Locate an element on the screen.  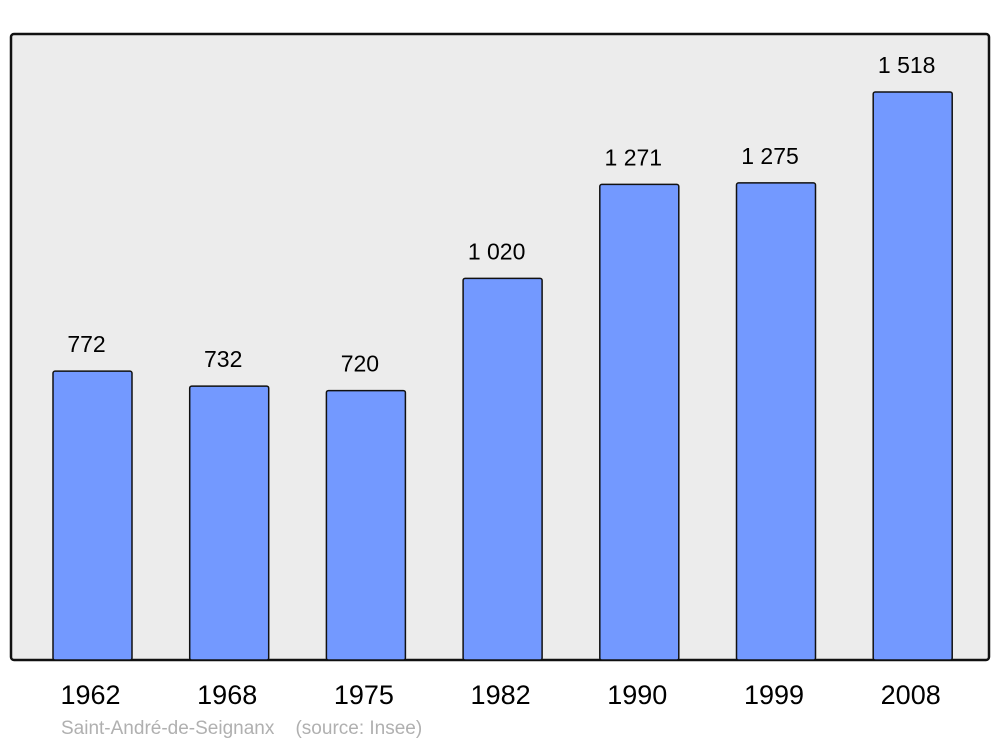
x-tick-label-1962: 1962 is located at coordinates (90, 695).